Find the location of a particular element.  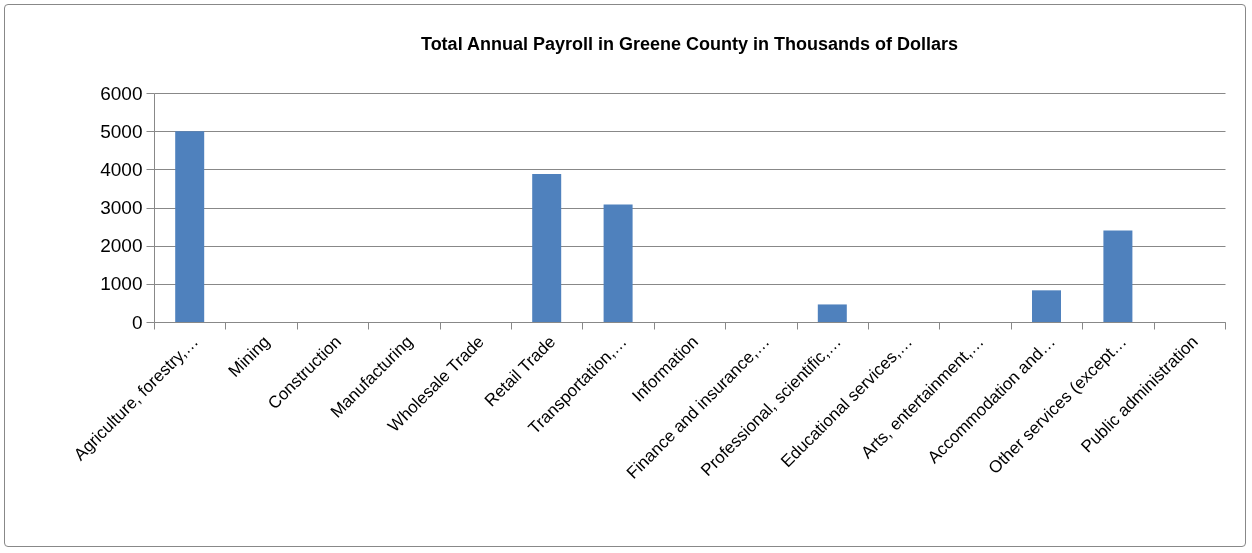

y-tick-label: 1000 is located at coordinates (121, 284).